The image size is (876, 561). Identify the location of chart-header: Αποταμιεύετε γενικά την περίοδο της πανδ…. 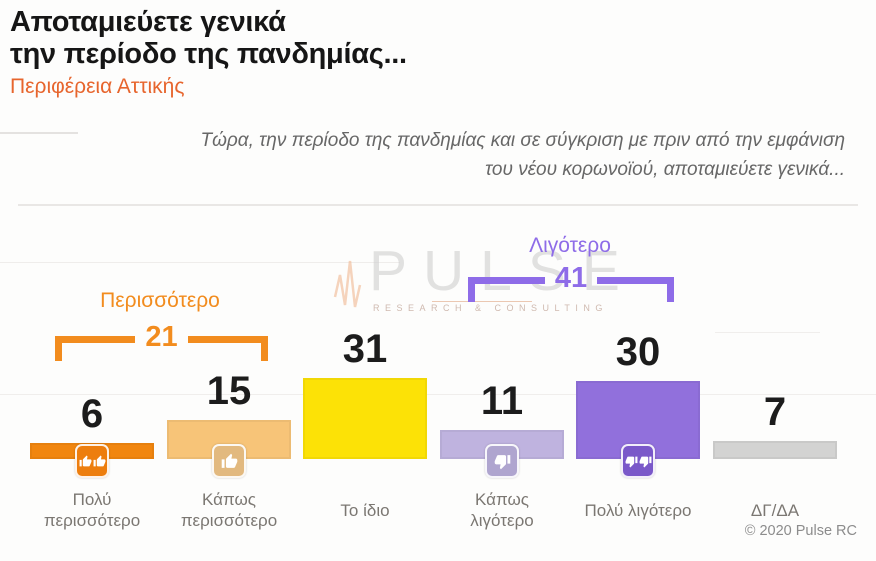
(208, 52).